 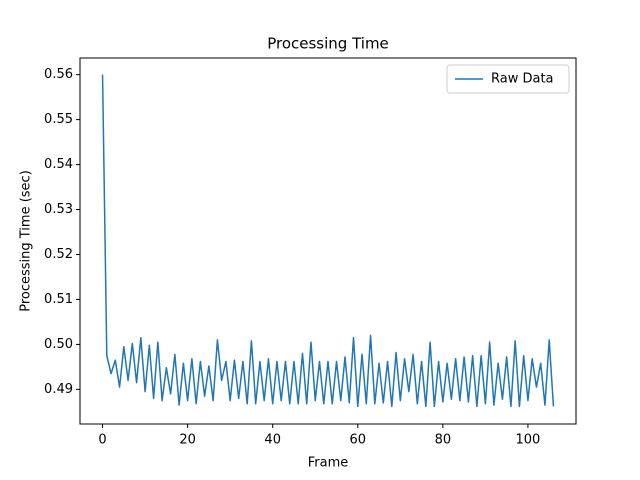 What do you see at coordinates (58, 299) in the screenshot?
I see `y-tick-label: 0.51` at bounding box center [58, 299].